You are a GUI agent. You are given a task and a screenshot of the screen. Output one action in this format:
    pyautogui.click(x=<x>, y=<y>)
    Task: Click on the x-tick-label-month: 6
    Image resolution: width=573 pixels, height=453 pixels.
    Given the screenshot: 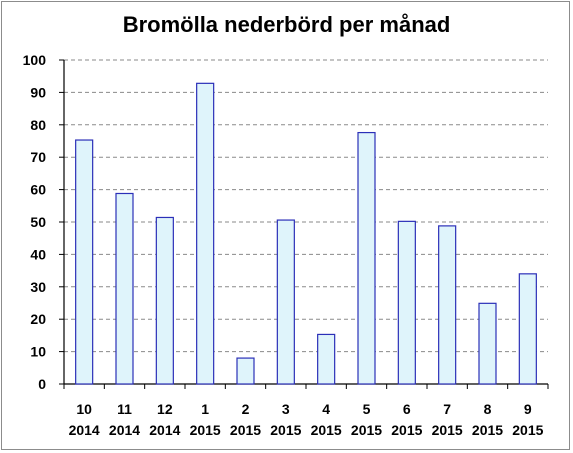 What is the action you would take?
    pyautogui.click(x=407, y=409)
    